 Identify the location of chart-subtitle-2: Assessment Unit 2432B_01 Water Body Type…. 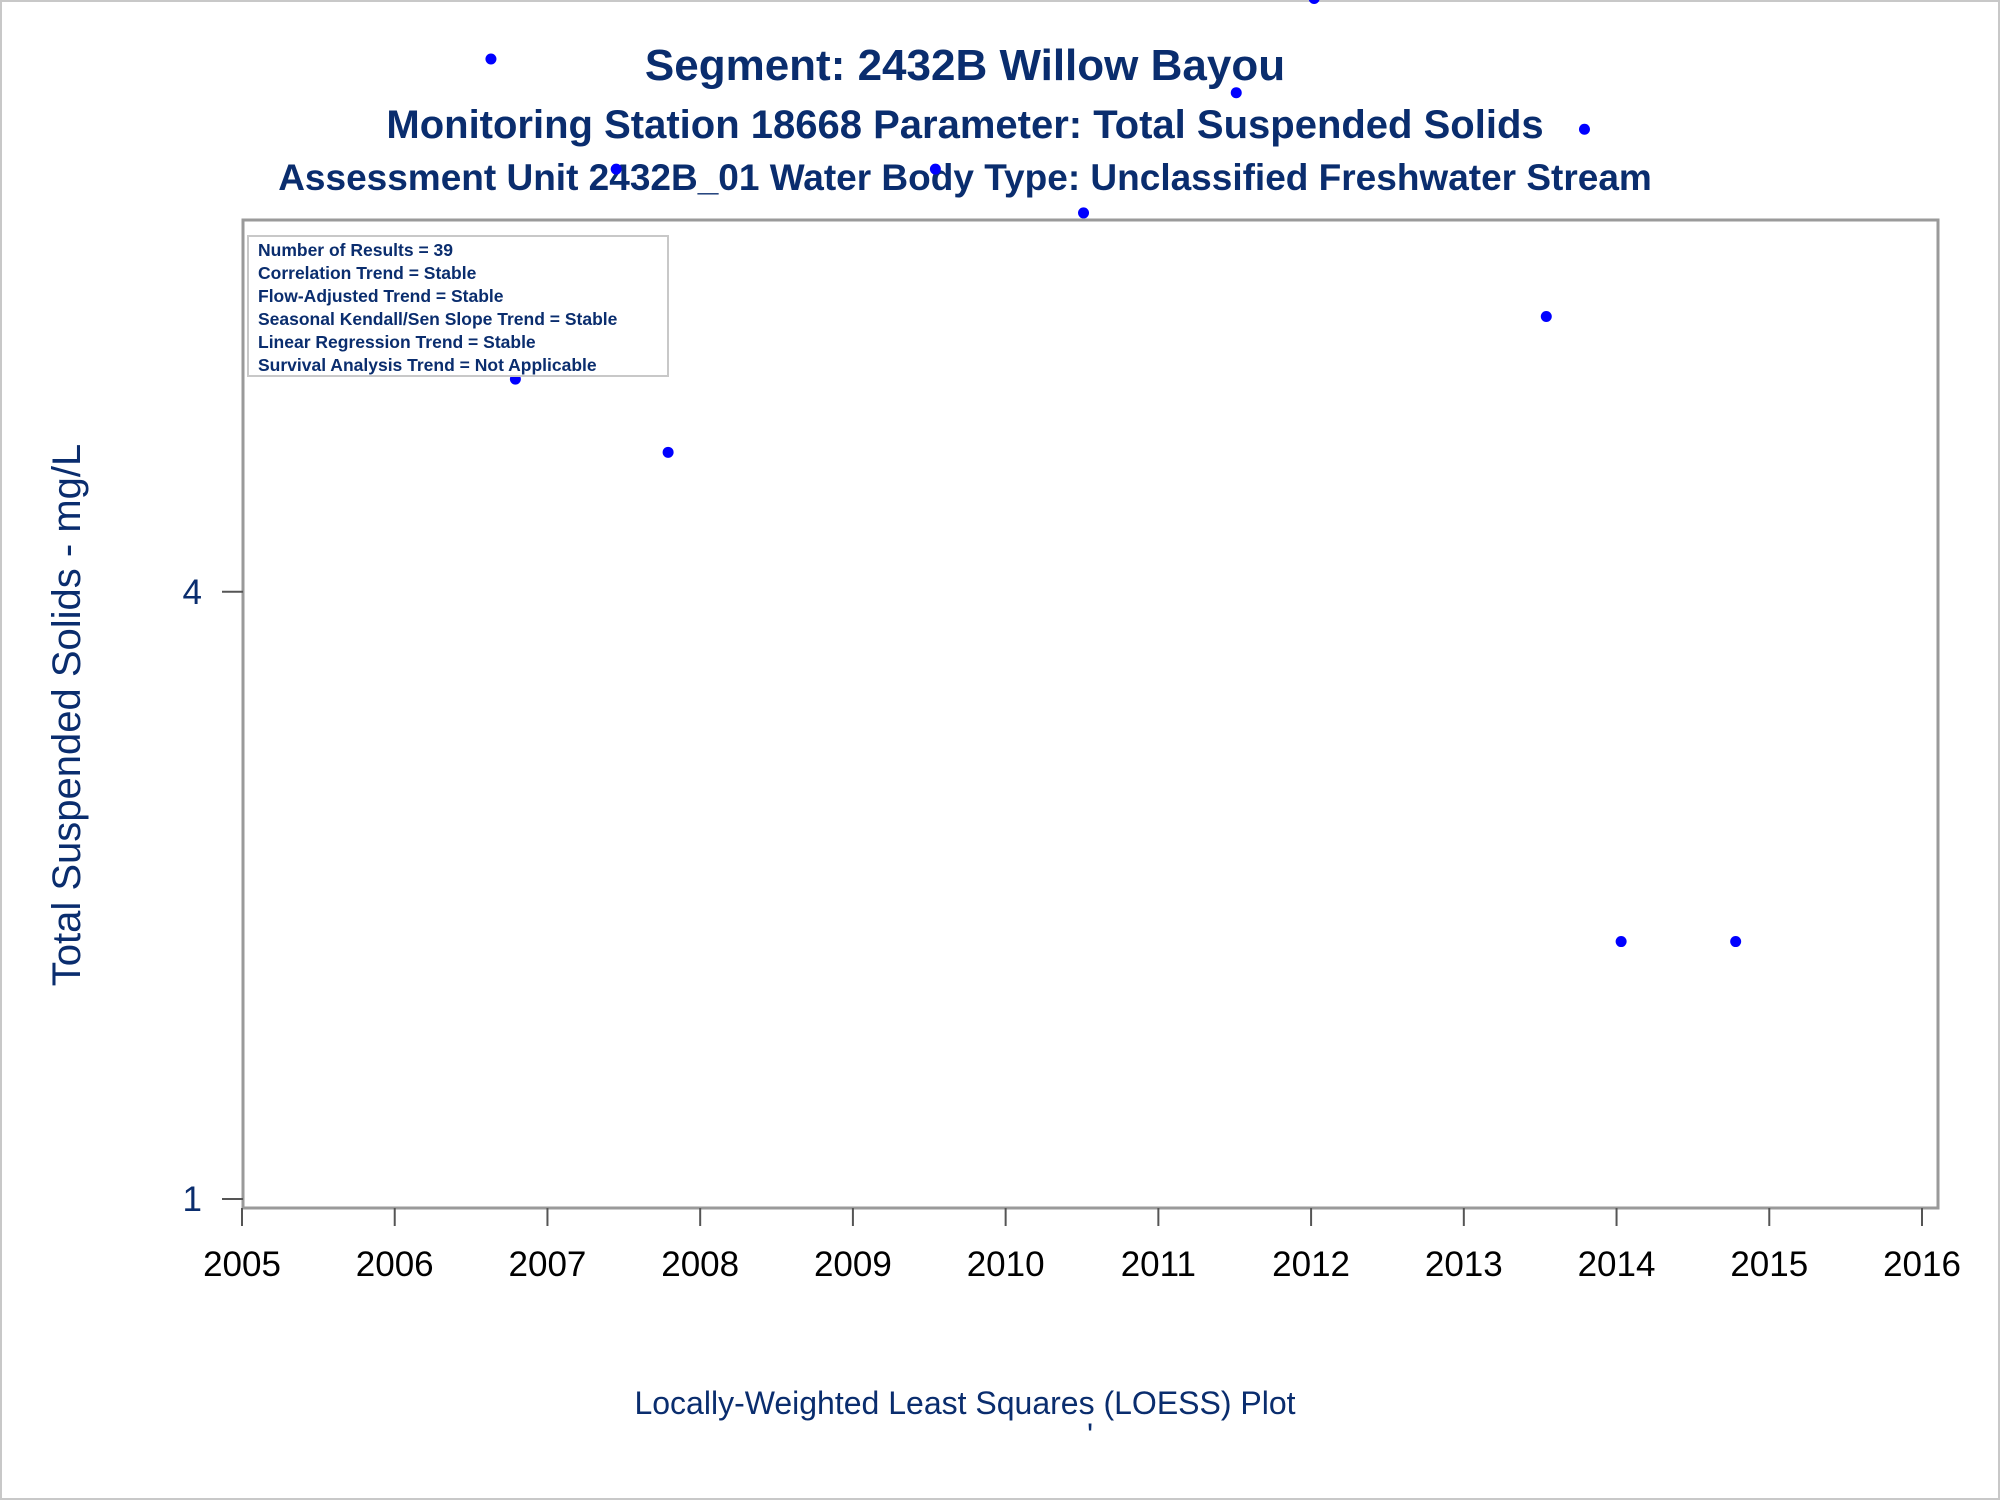
(965, 177).